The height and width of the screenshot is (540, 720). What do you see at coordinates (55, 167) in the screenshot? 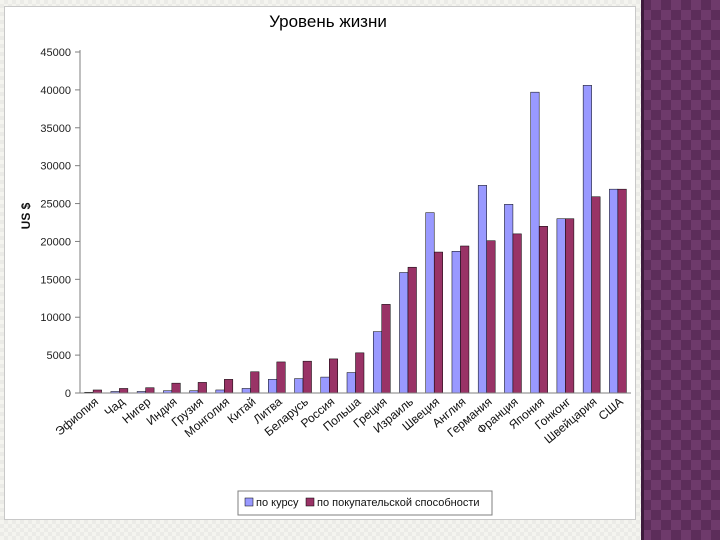
I see `y-tick-label: 30000` at bounding box center [55, 167].